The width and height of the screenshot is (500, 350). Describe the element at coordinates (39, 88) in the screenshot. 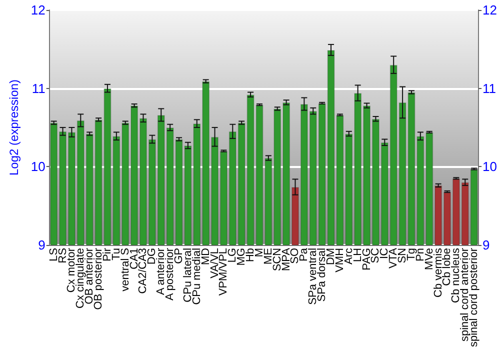

I see `y-tick-label: 11` at that location.